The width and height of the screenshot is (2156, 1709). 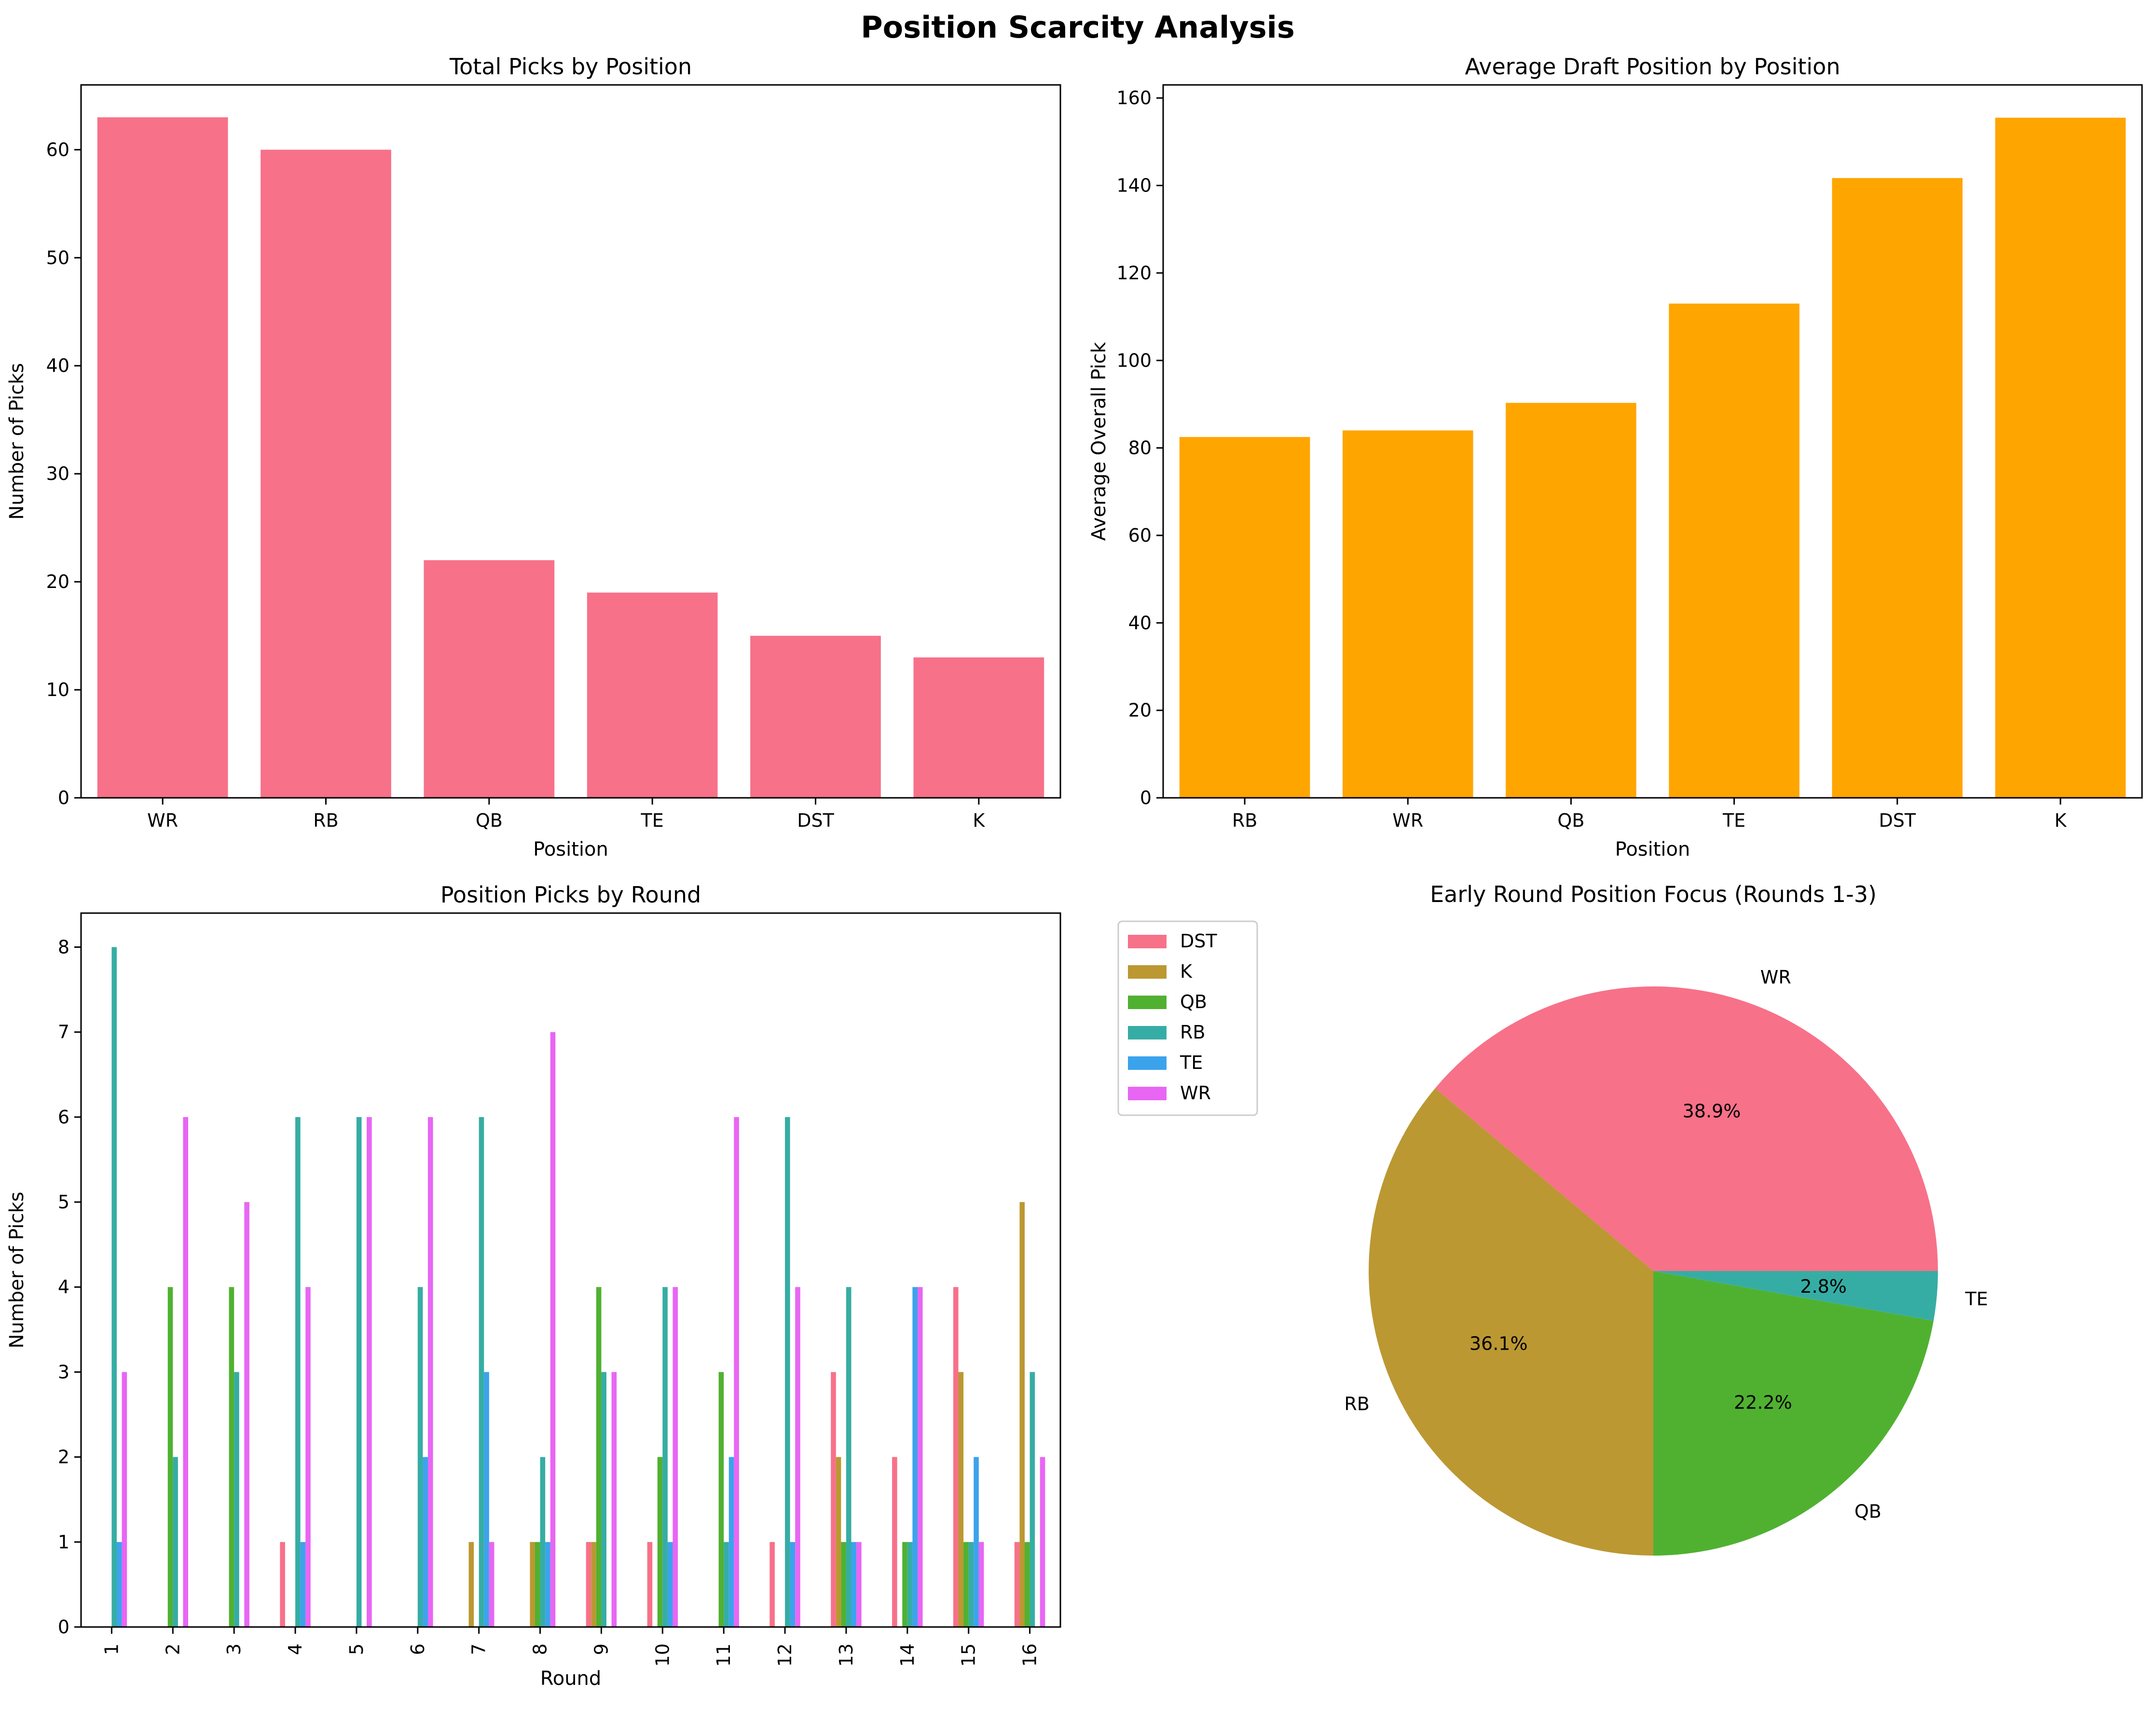 What do you see at coordinates (846, 1655) in the screenshot?
I see `x-tick-label: 13` at bounding box center [846, 1655].